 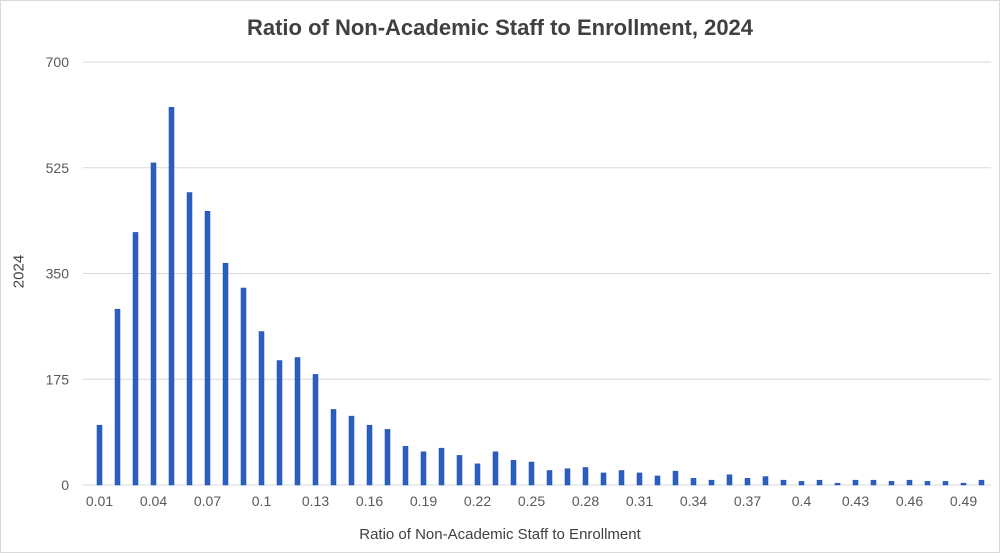 I want to click on x-tick-label: 0.01, so click(x=99, y=501).